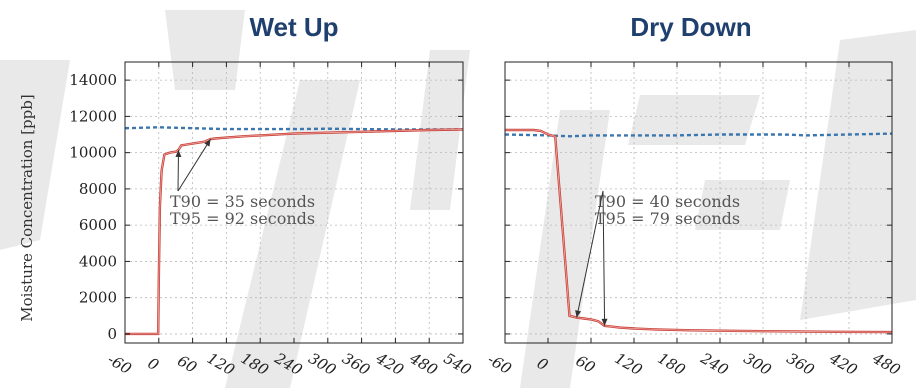 Image resolution: width=916 pixels, height=388 pixels. What do you see at coordinates (120, 364) in the screenshot?
I see `wet-up-xtick-label--60: -60` at bounding box center [120, 364].